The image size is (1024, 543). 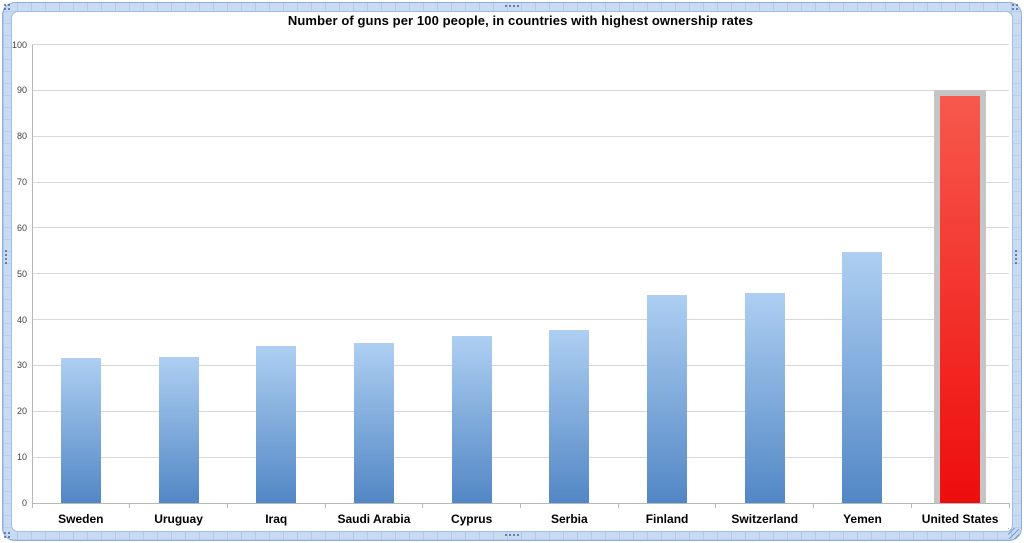 What do you see at coordinates (569, 519) in the screenshot?
I see `category-label-serbia: Serbia` at bounding box center [569, 519].